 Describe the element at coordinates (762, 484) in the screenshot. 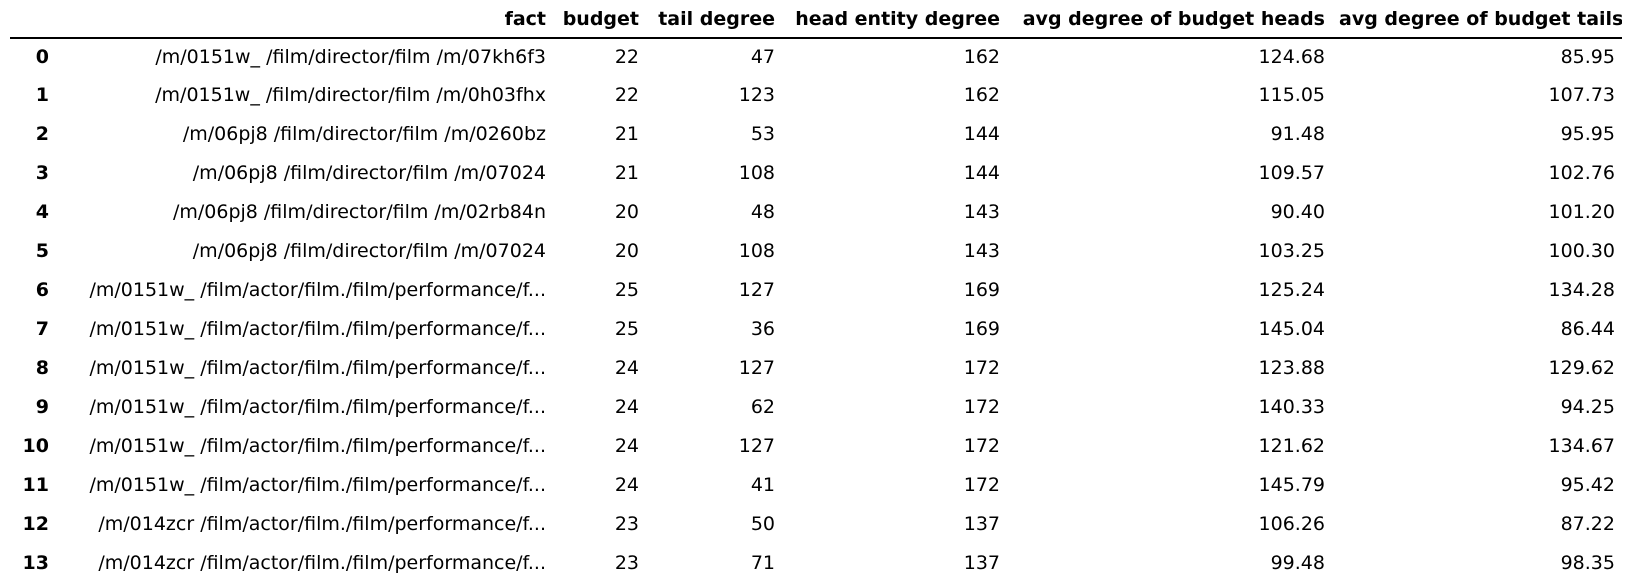

I see `tail-degree-cell: 41` at that location.